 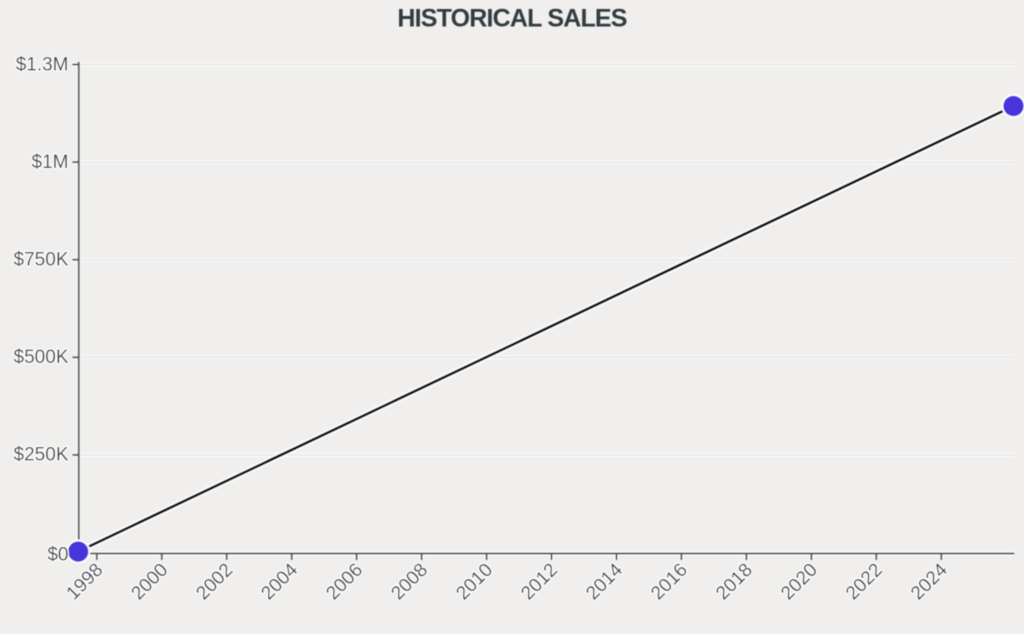 What do you see at coordinates (50, 162) in the screenshot?
I see `svg-text: $1M` at bounding box center [50, 162].